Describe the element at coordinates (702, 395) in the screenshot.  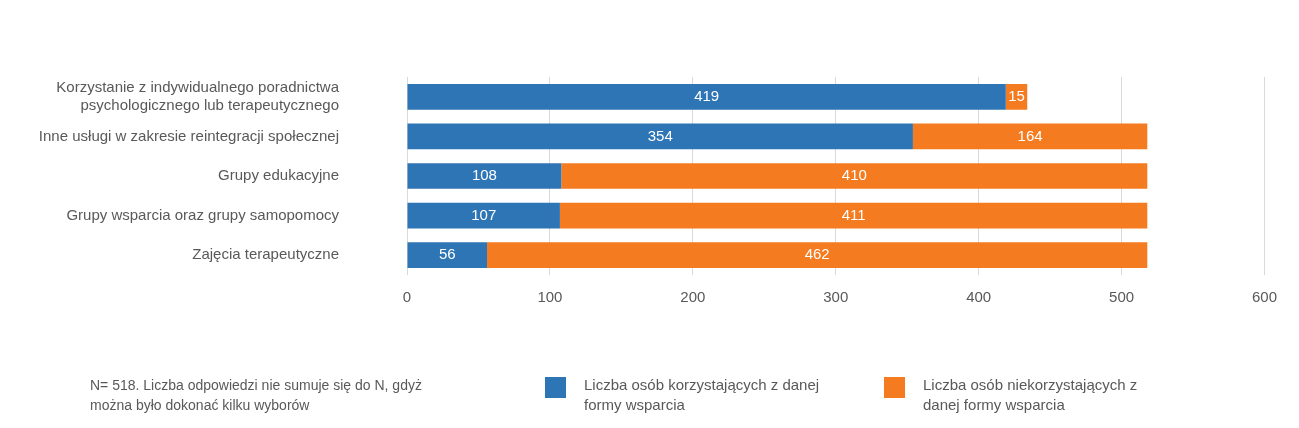
I see `legend-label: Liczba osób korzystających z danej formy wsparcia` at that location.